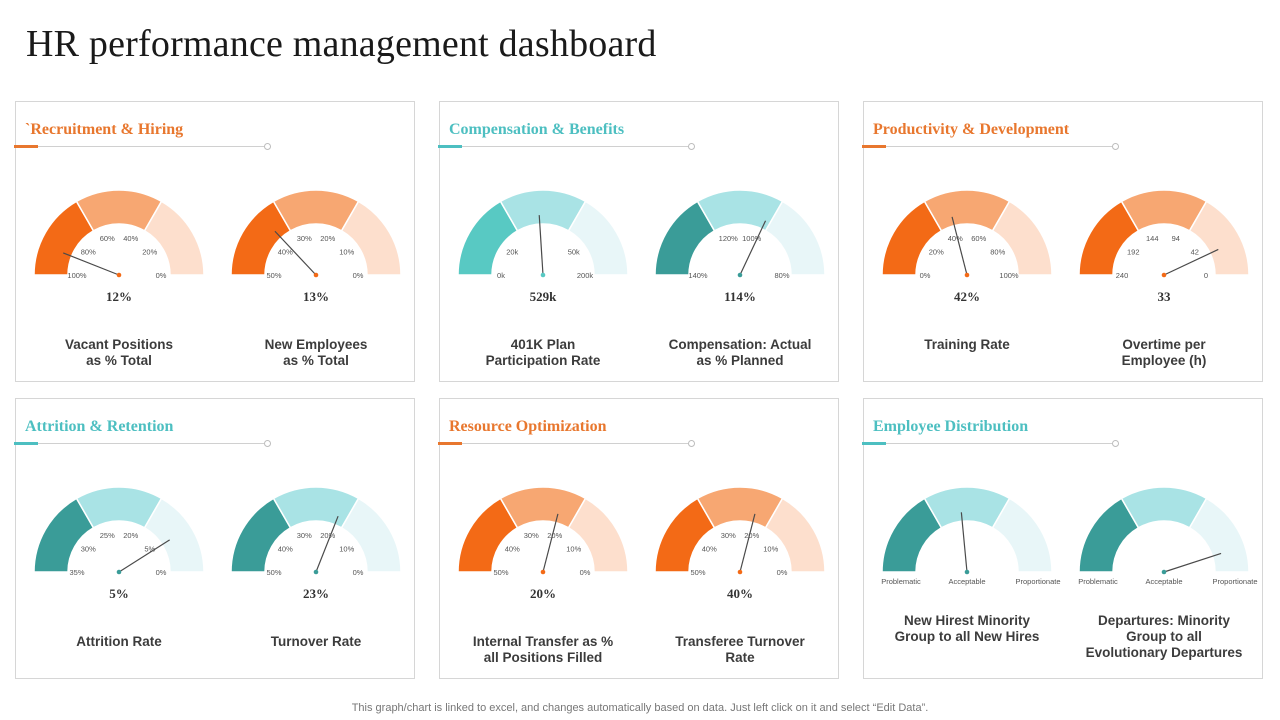  I want to click on gauge-value: 42%, so click(967, 296).